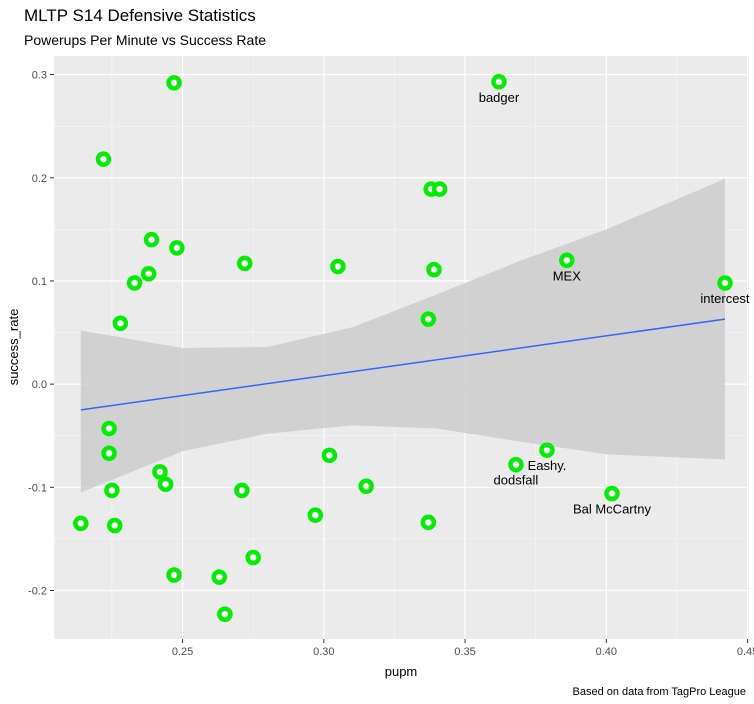 Image resolution: width=754 pixels, height=704 pixels. Describe the element at coordinates (745, 652) in the screenshot. I see `x-tick-label: 0.45` at that location.